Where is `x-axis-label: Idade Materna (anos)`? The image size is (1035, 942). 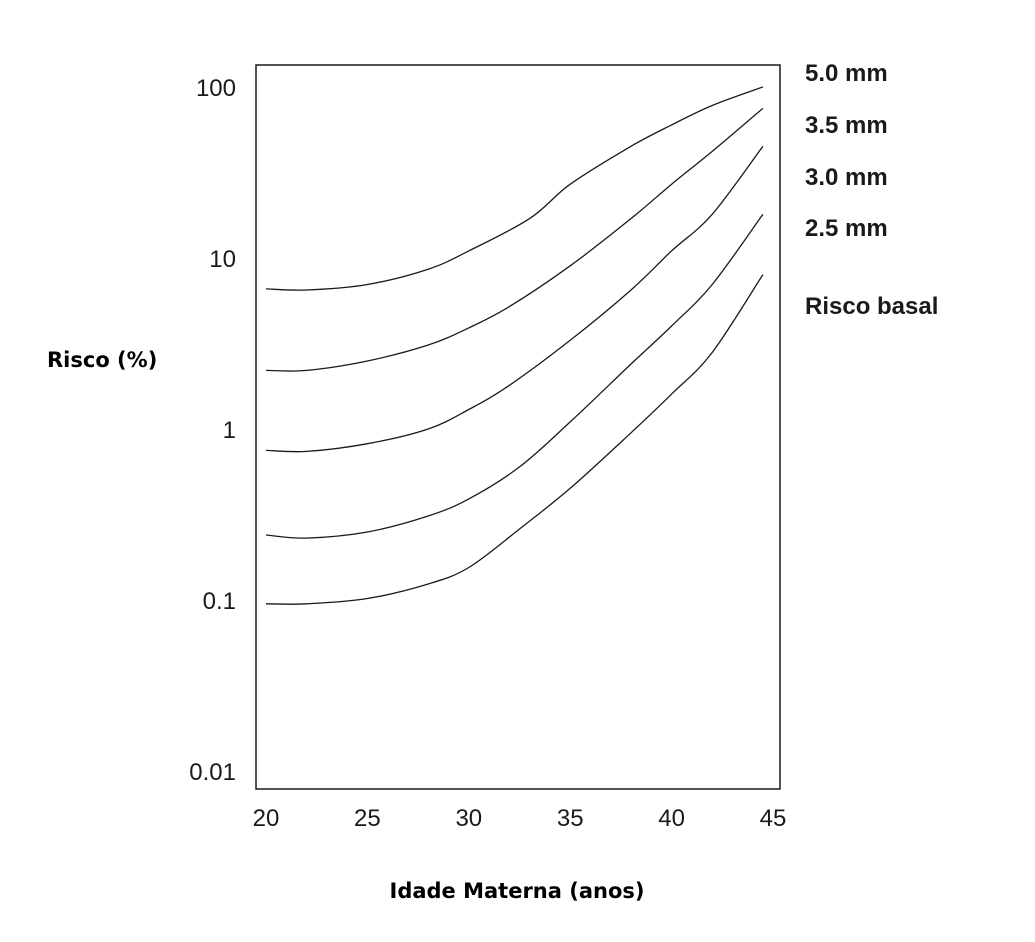 x-axis-label: Idade Materna (anos) is located at coordinates (517, 891).